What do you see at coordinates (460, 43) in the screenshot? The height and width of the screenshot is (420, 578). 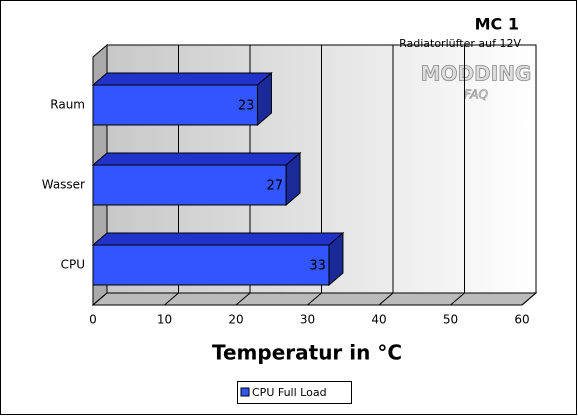 I see `subtitle: Radiatorlüfter auf 12V` at bounding box center [460, 43].